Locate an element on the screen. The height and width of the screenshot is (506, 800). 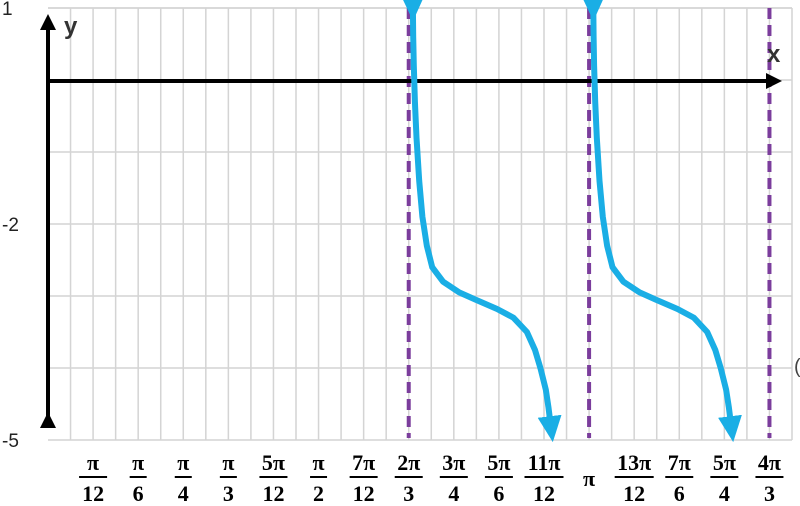
x-tick-label: 5π4 is located at coordinates (724, 478).